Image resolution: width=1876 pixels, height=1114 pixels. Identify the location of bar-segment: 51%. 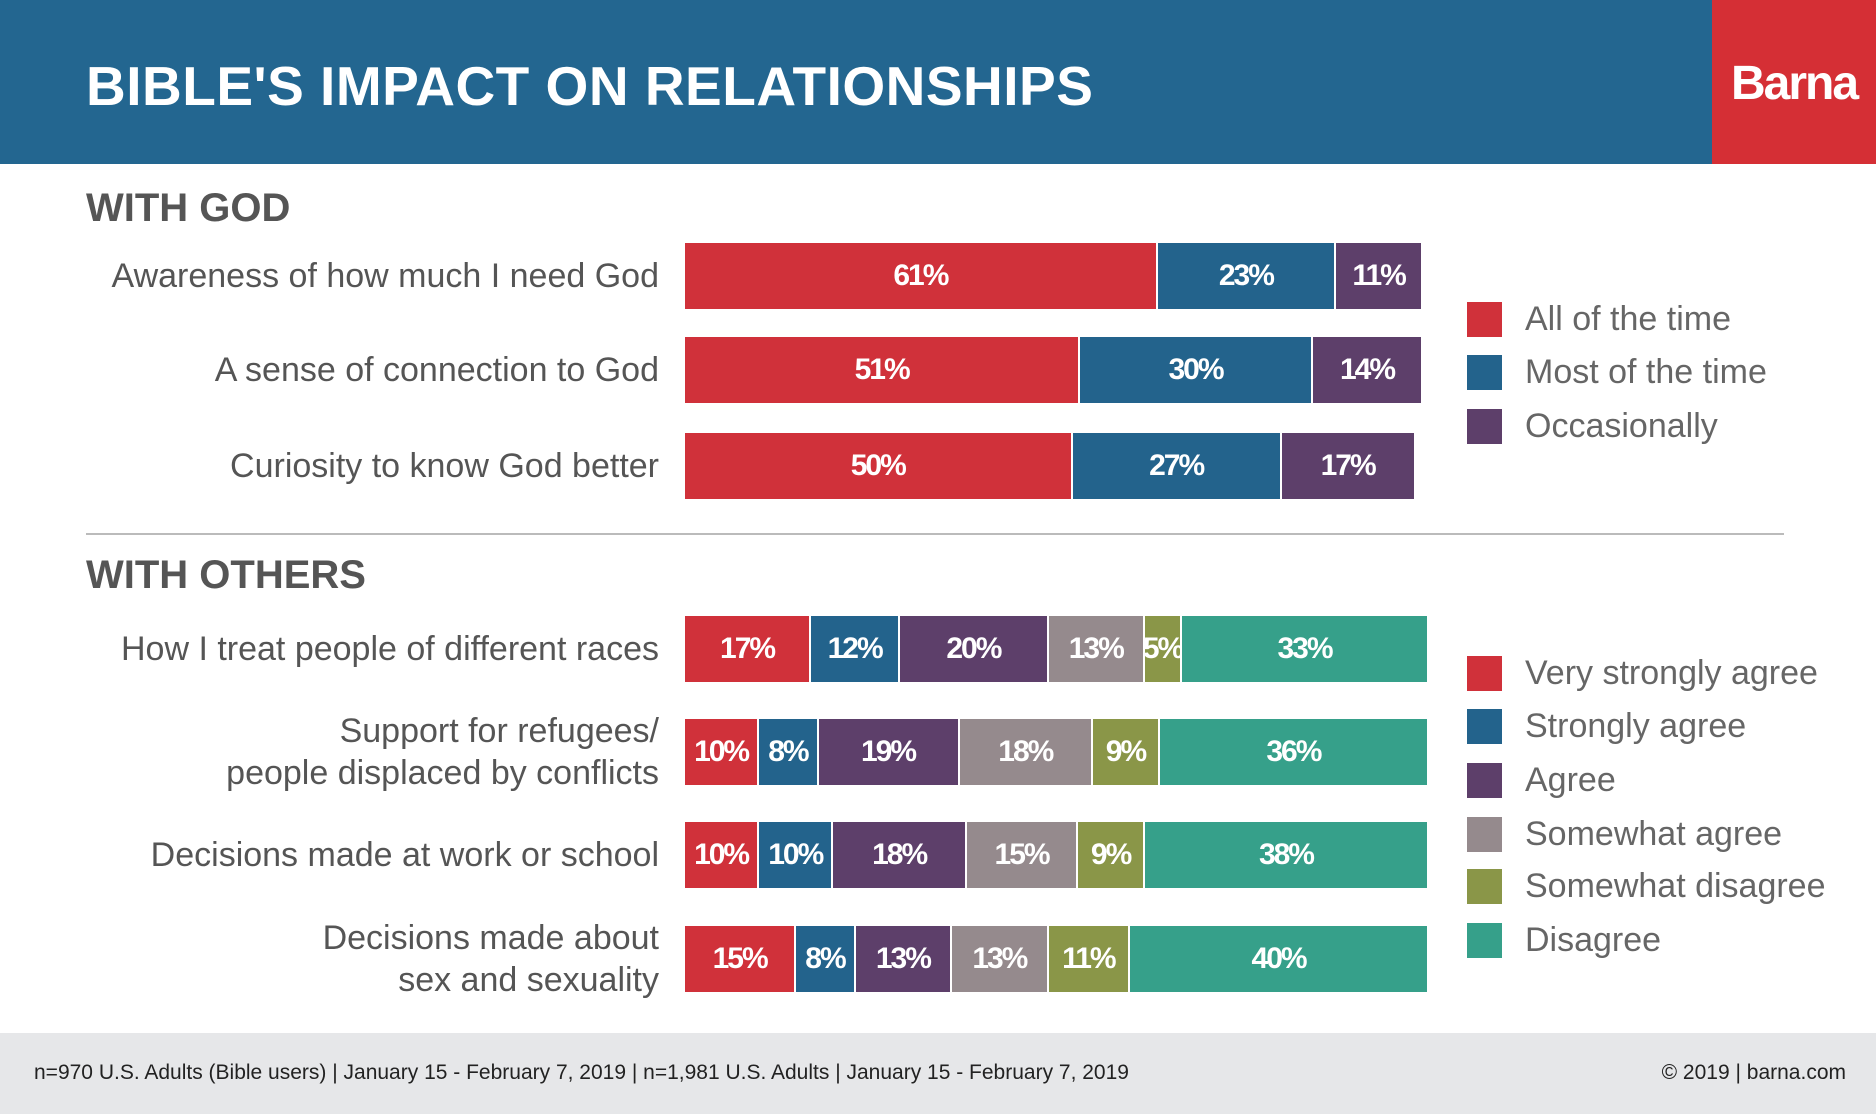
(883, 370).